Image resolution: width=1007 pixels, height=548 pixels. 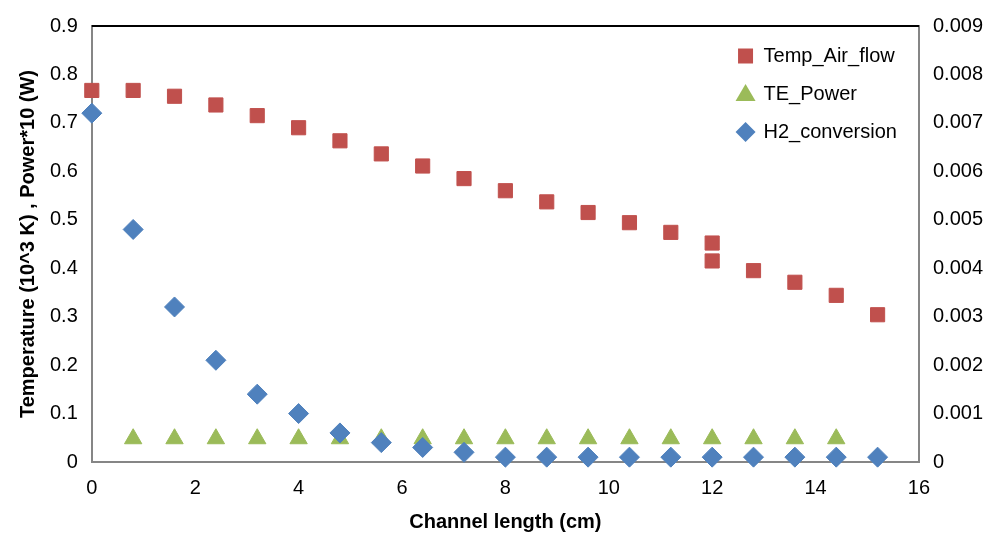 I want to click on y-tick-label: 0.4, so click(x=63, y=266).